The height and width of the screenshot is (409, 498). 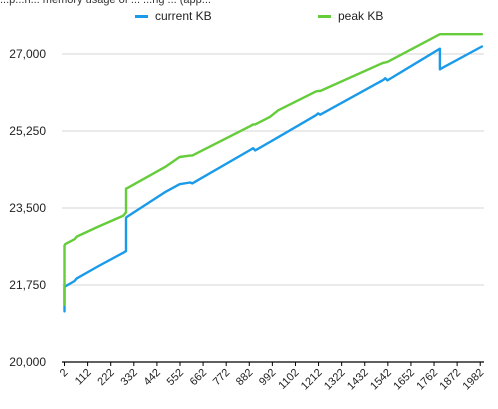 What do you see at coordinates (198, 377) in the screenshot?
I see `x-tick-label: 662` at bounding box center [198, 377].